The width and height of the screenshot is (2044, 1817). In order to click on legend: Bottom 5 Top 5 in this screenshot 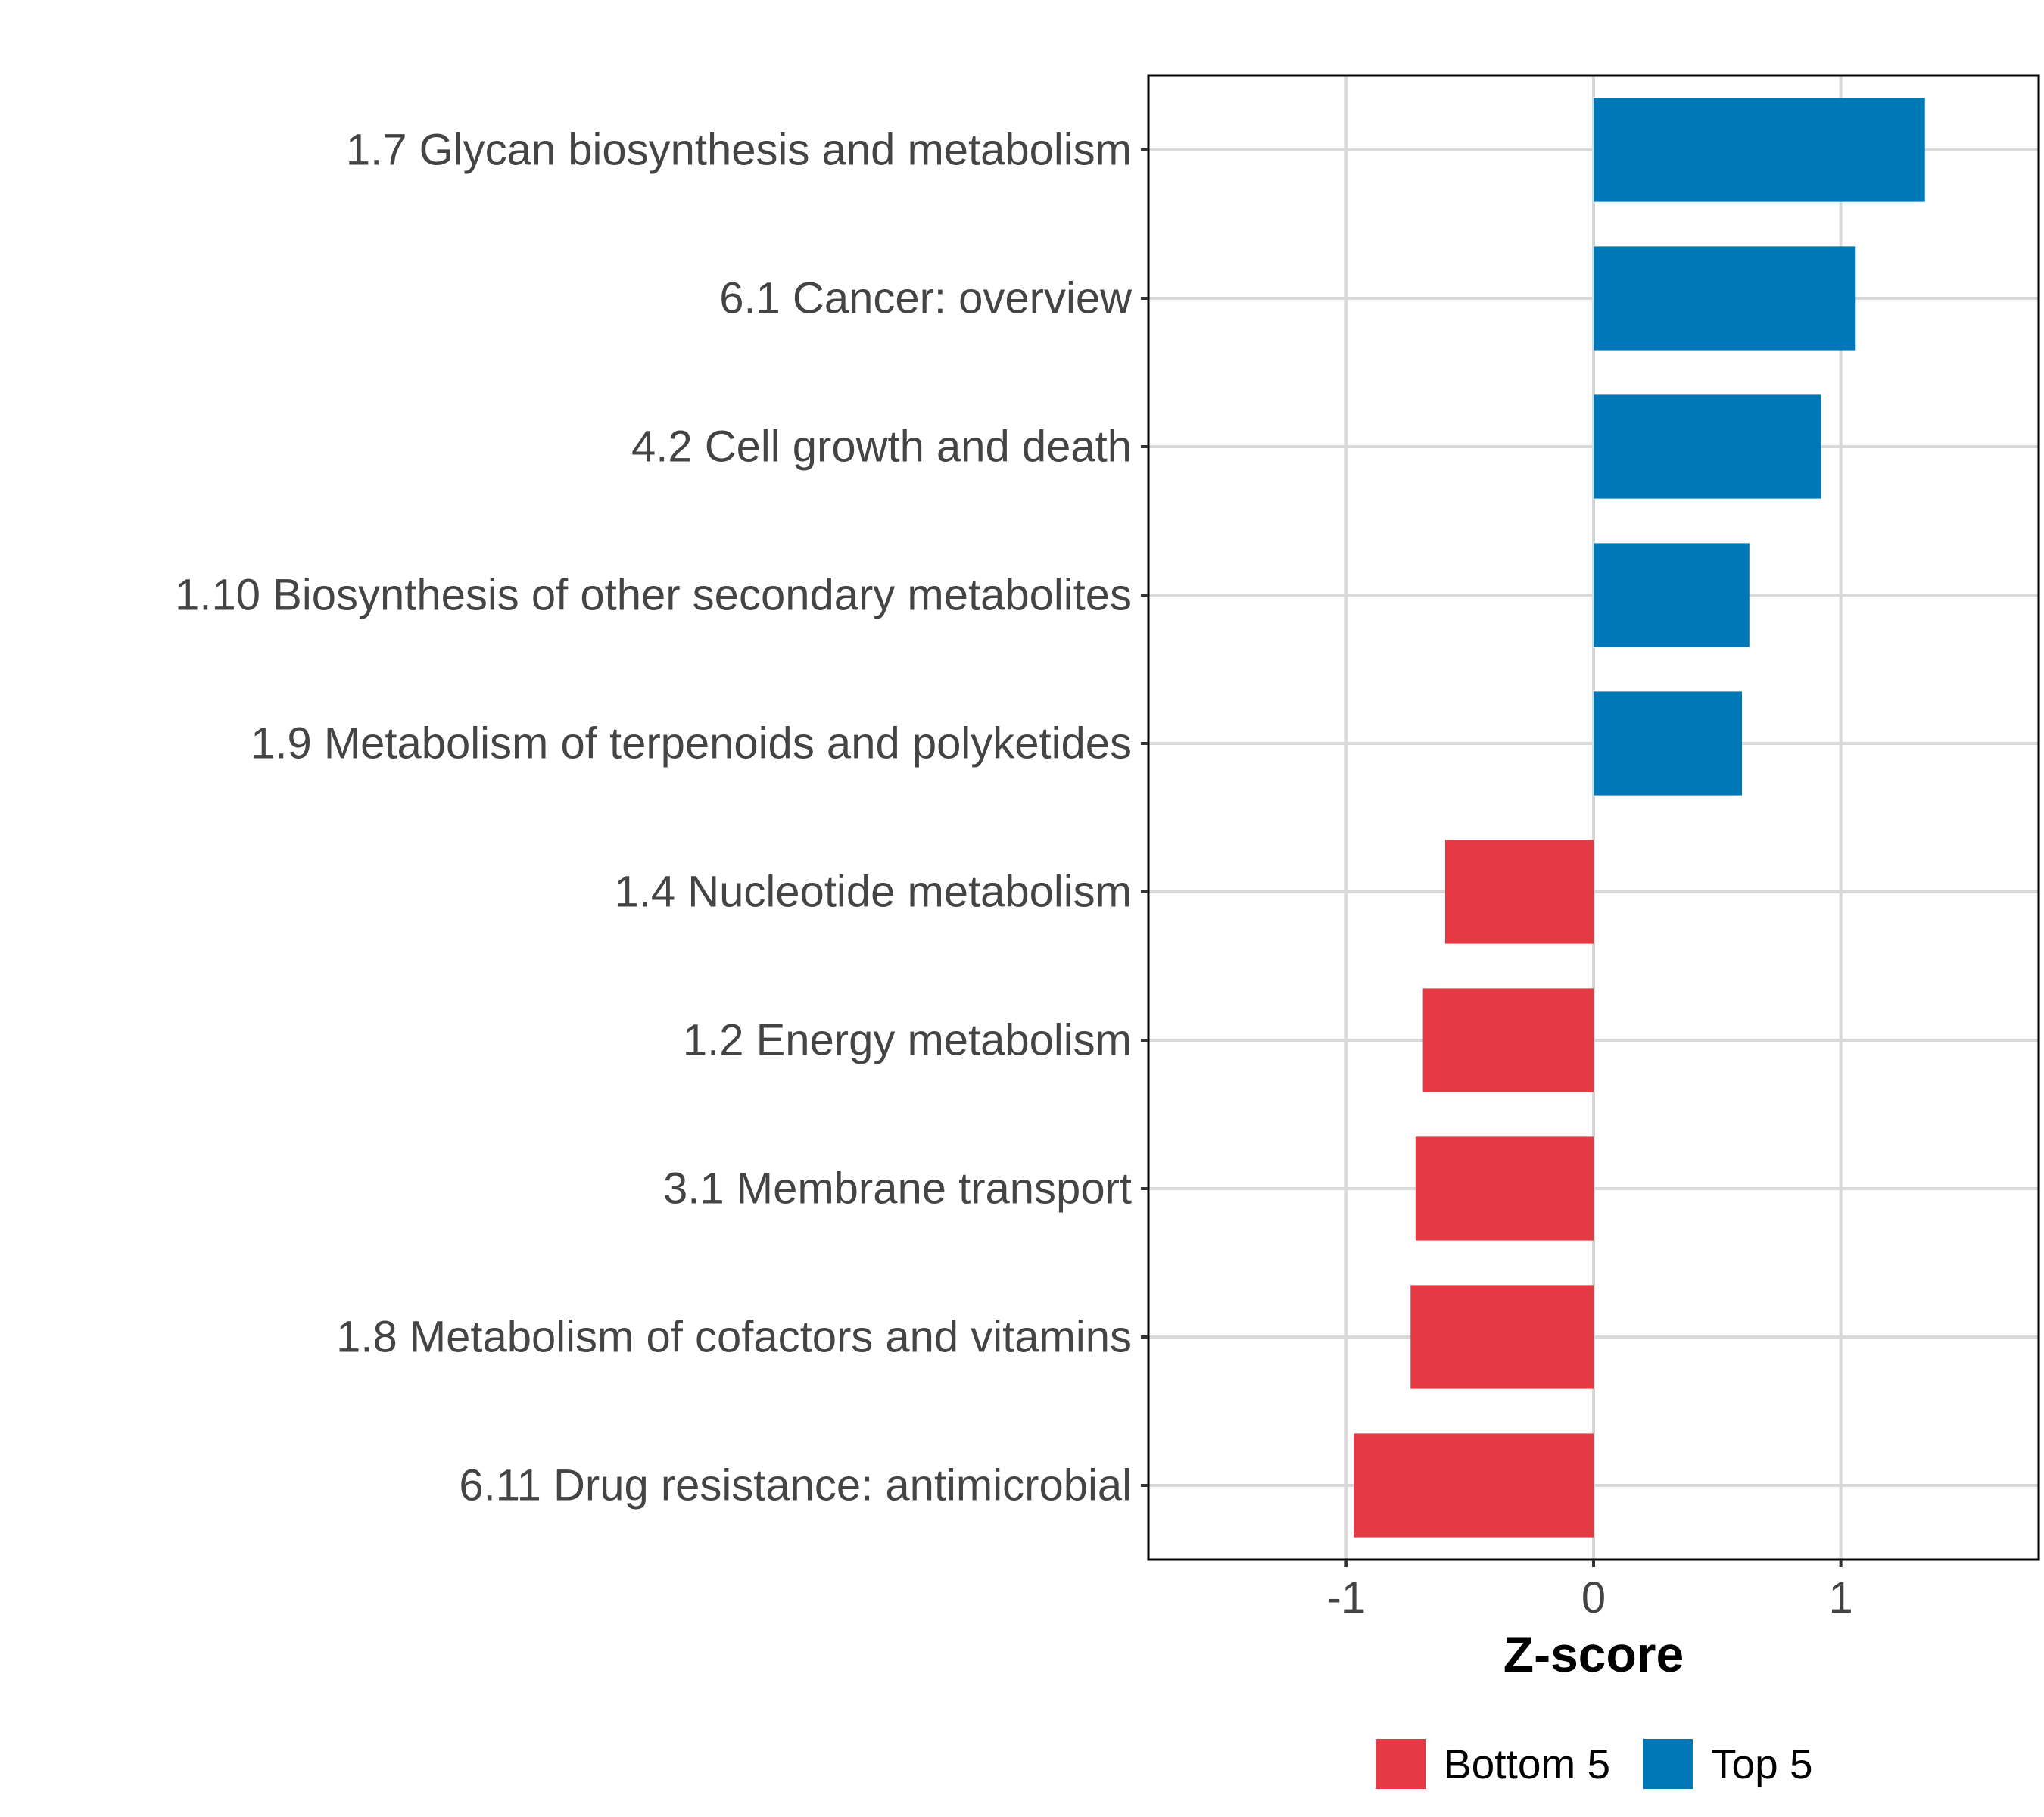, I will do `click(1595, 1764)`.